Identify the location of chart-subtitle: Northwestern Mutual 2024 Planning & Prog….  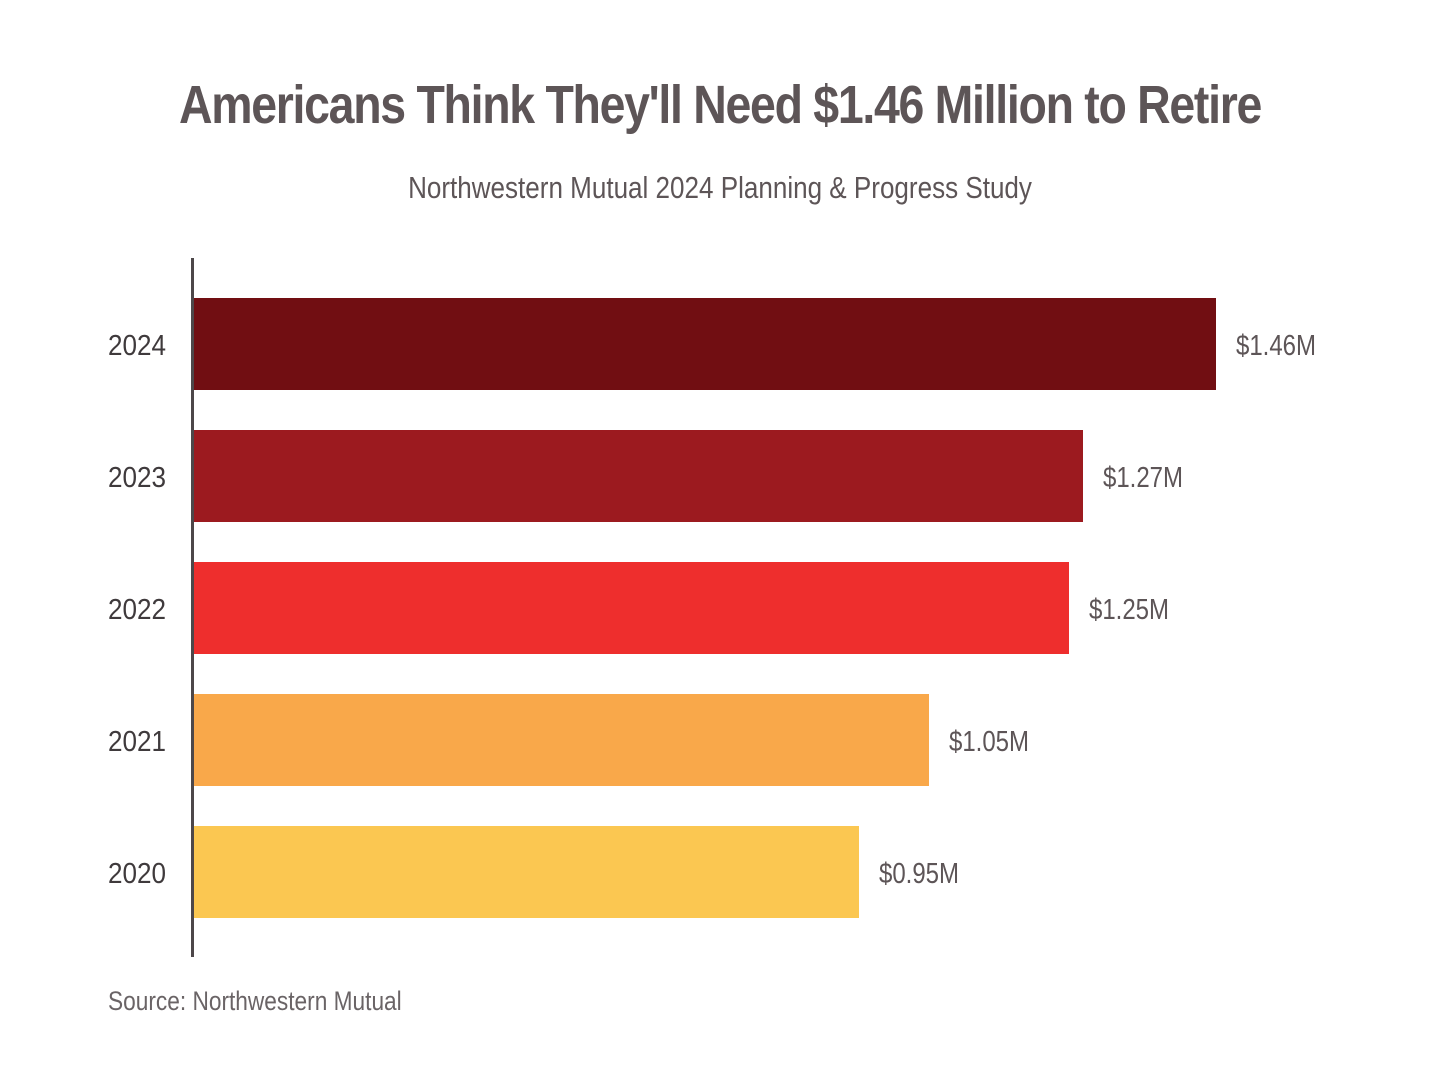
(720, 187).